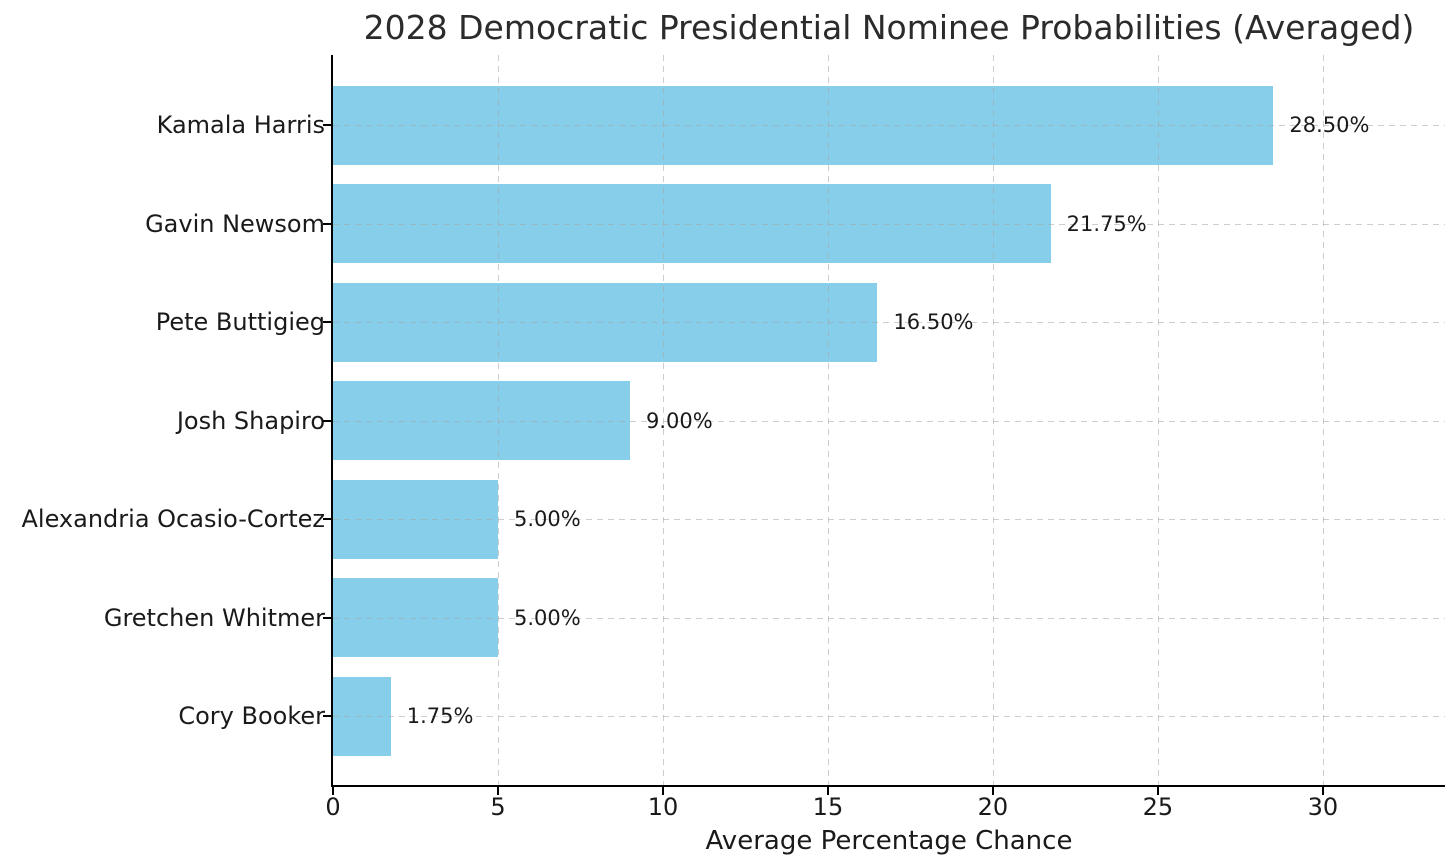 This screenshot has width=1456, height=868. I want to click on x-tick-label: 20, so click(993, 807).